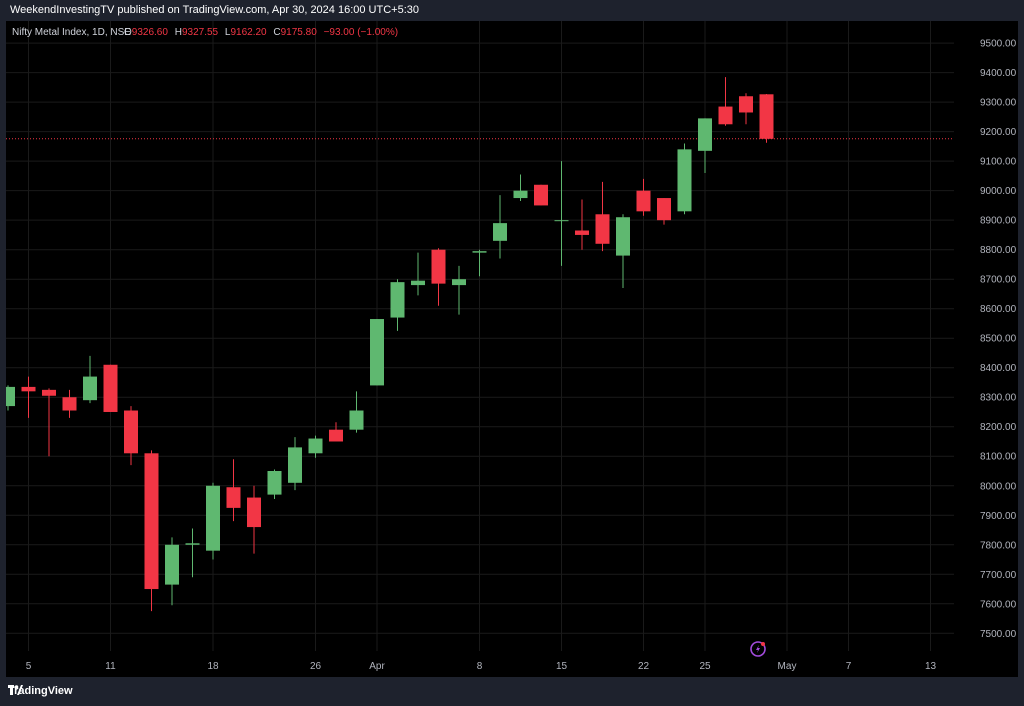 The height and width of the screenshot is (706, 1024). Describe the element at coordinates (276, 32) in the screenshot. I see `close-label: C` at that location.